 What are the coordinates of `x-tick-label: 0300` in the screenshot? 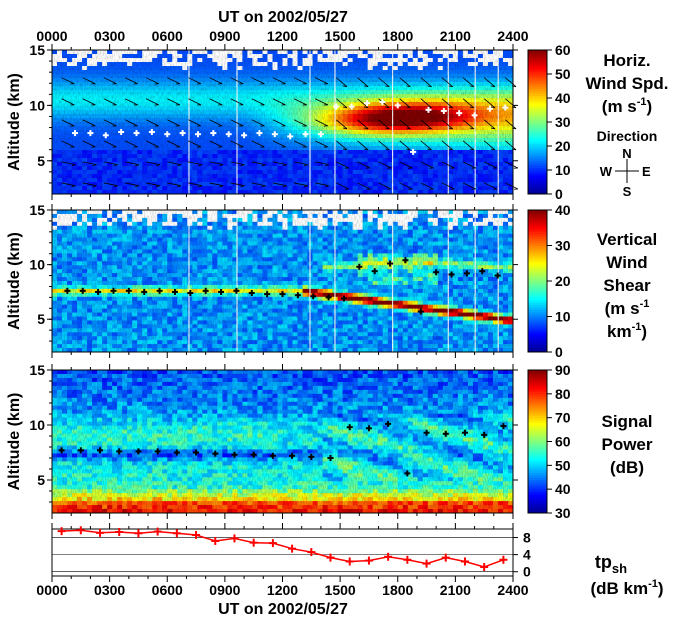 It's located at (109, 590).